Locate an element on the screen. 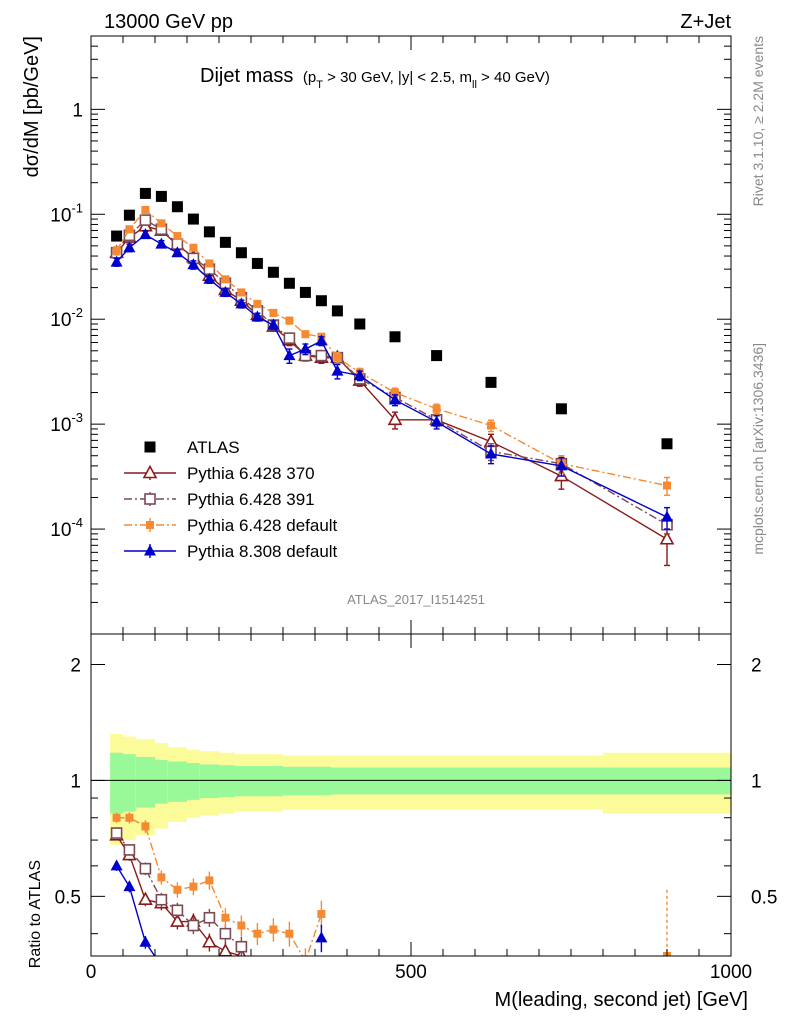 This screenshot has width=786, height=1024. rivet-label: Rivet 3.1.10, ≥ 2.2M events is located at coordinates (758, 121).